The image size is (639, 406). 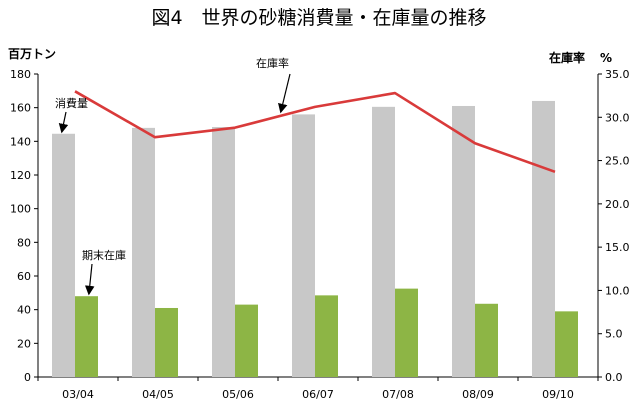 I want to click on ending-stock-arrow, so click(x=89, y=279).